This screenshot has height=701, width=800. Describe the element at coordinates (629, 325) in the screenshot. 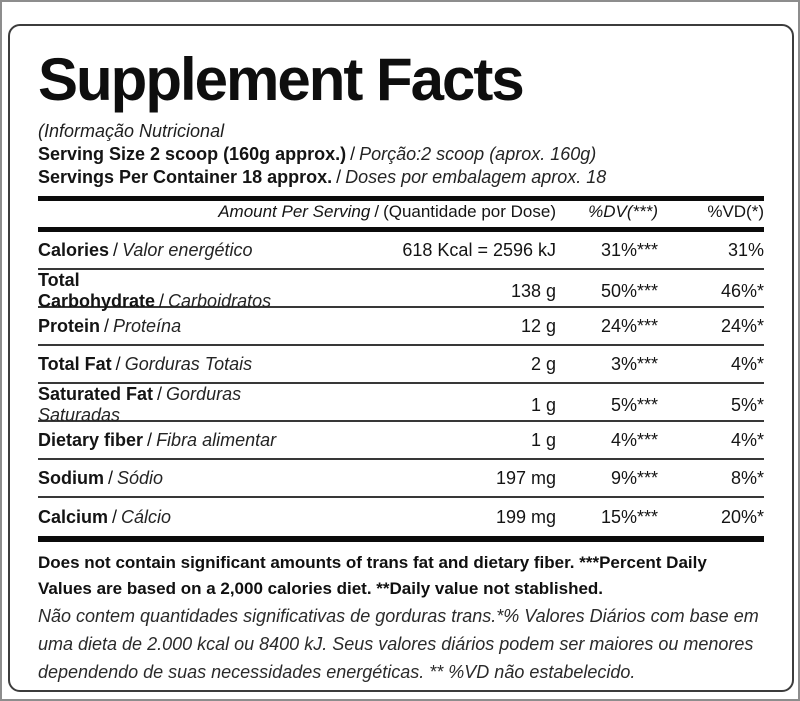

I see `nutrient-dv: 24%***` at that location.